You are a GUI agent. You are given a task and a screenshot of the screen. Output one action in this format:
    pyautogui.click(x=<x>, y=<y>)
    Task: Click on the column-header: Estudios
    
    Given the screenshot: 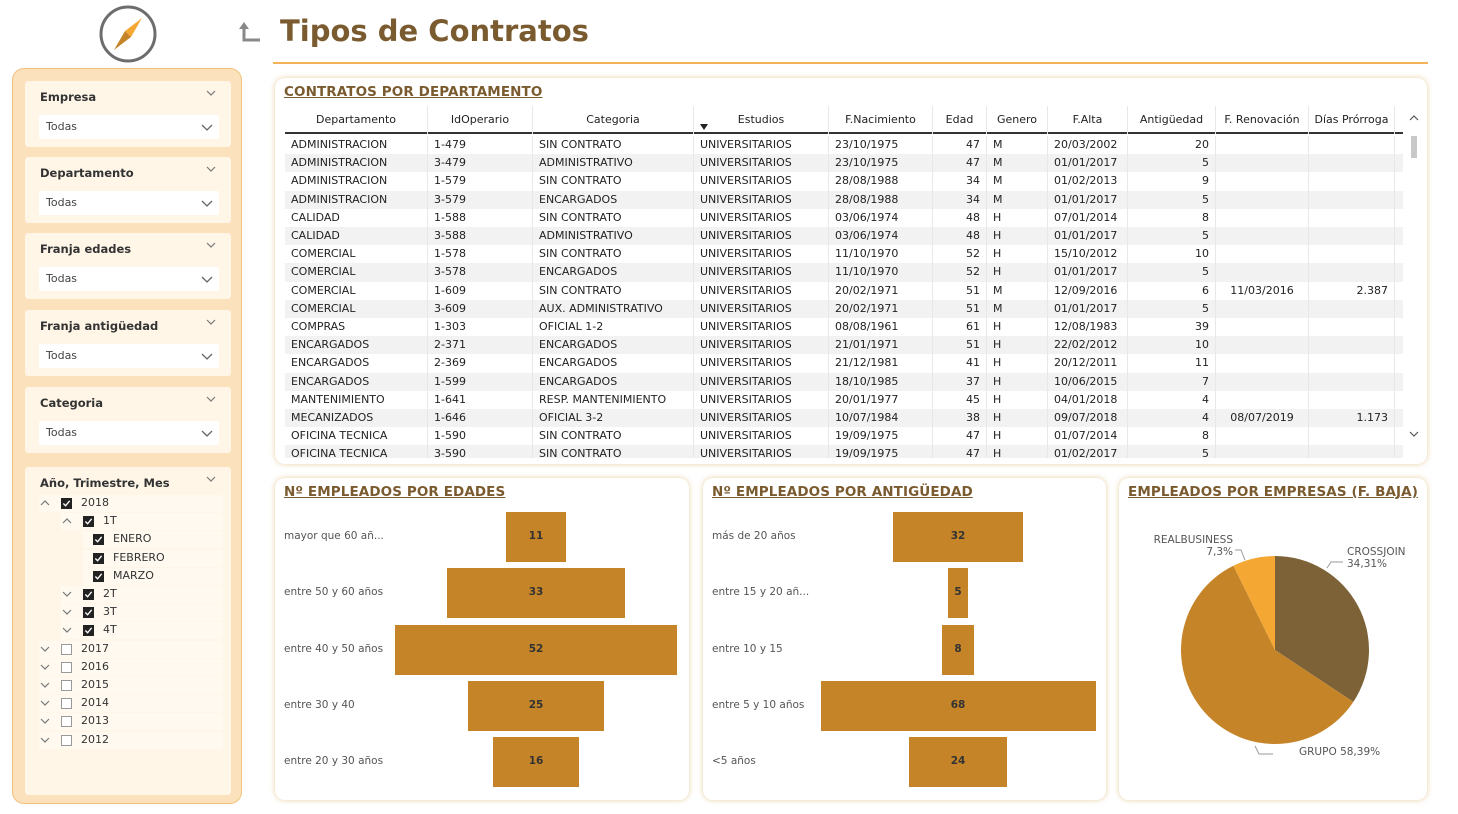 What is the action you would take?
    pyautogui.click(x=761, y=120)
    